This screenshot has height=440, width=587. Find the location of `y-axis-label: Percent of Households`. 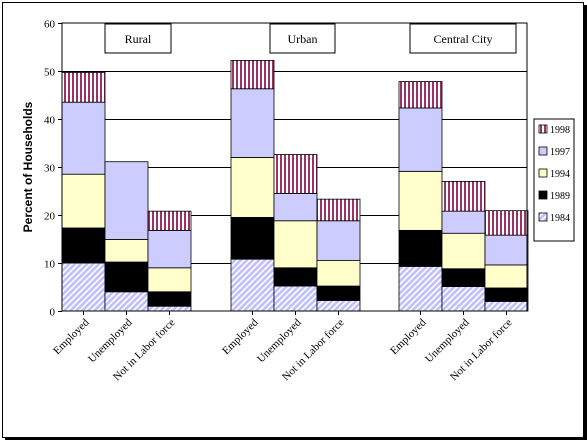

y-axis-label: Percent of Households is located at coordinates (28, 166).